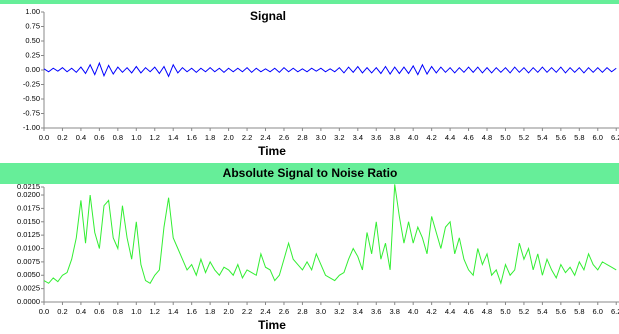 This screenshot has height=334, width=619. I want to click on y-tick-label: 0.0175, so click(28, 207).